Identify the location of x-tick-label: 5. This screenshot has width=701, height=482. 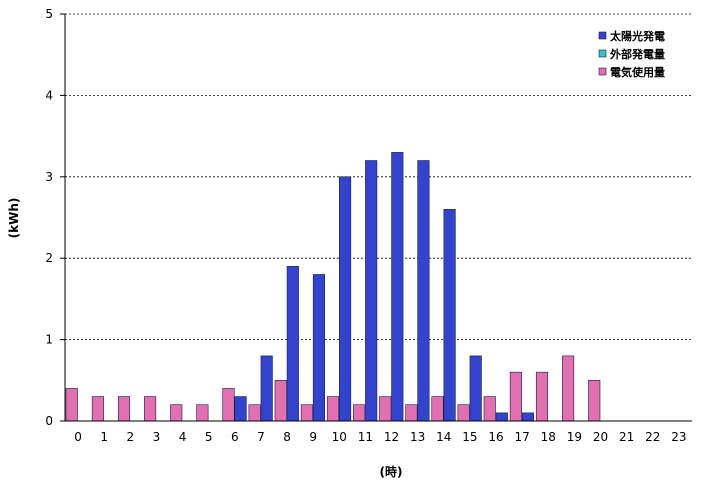
(209, 437).